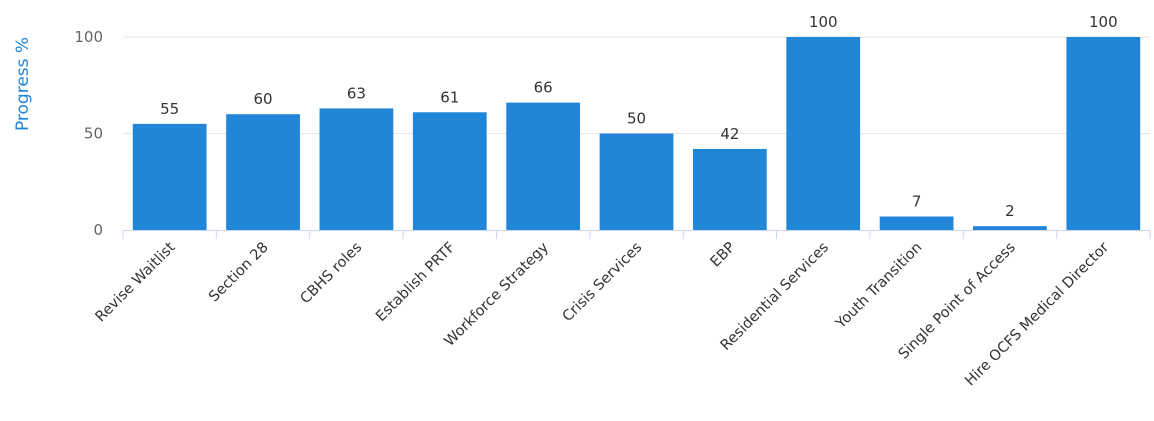  I want to click on category-label: Section 28, so click(239, 273).